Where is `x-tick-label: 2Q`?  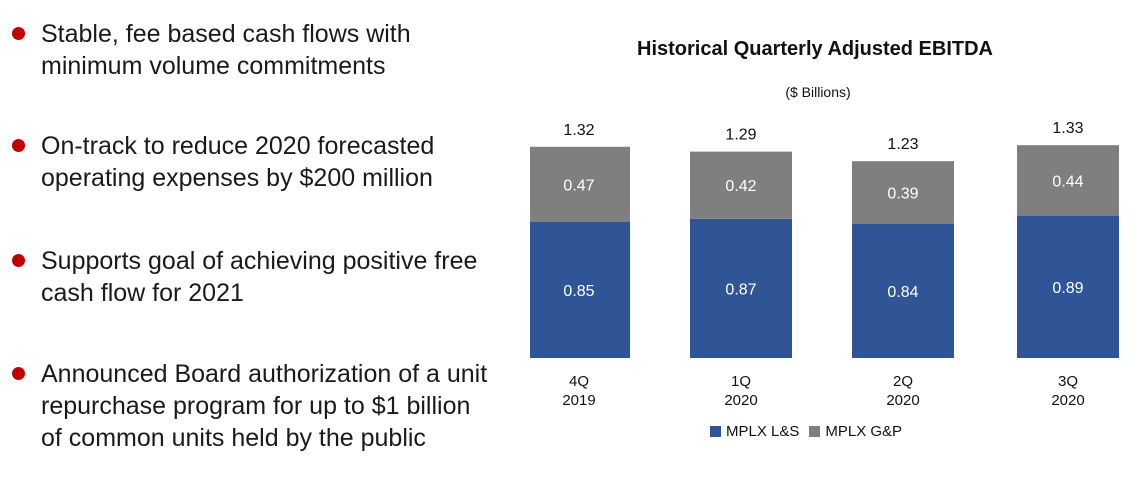 x-tick-label: 2Q is located at coordinates (903, 381).